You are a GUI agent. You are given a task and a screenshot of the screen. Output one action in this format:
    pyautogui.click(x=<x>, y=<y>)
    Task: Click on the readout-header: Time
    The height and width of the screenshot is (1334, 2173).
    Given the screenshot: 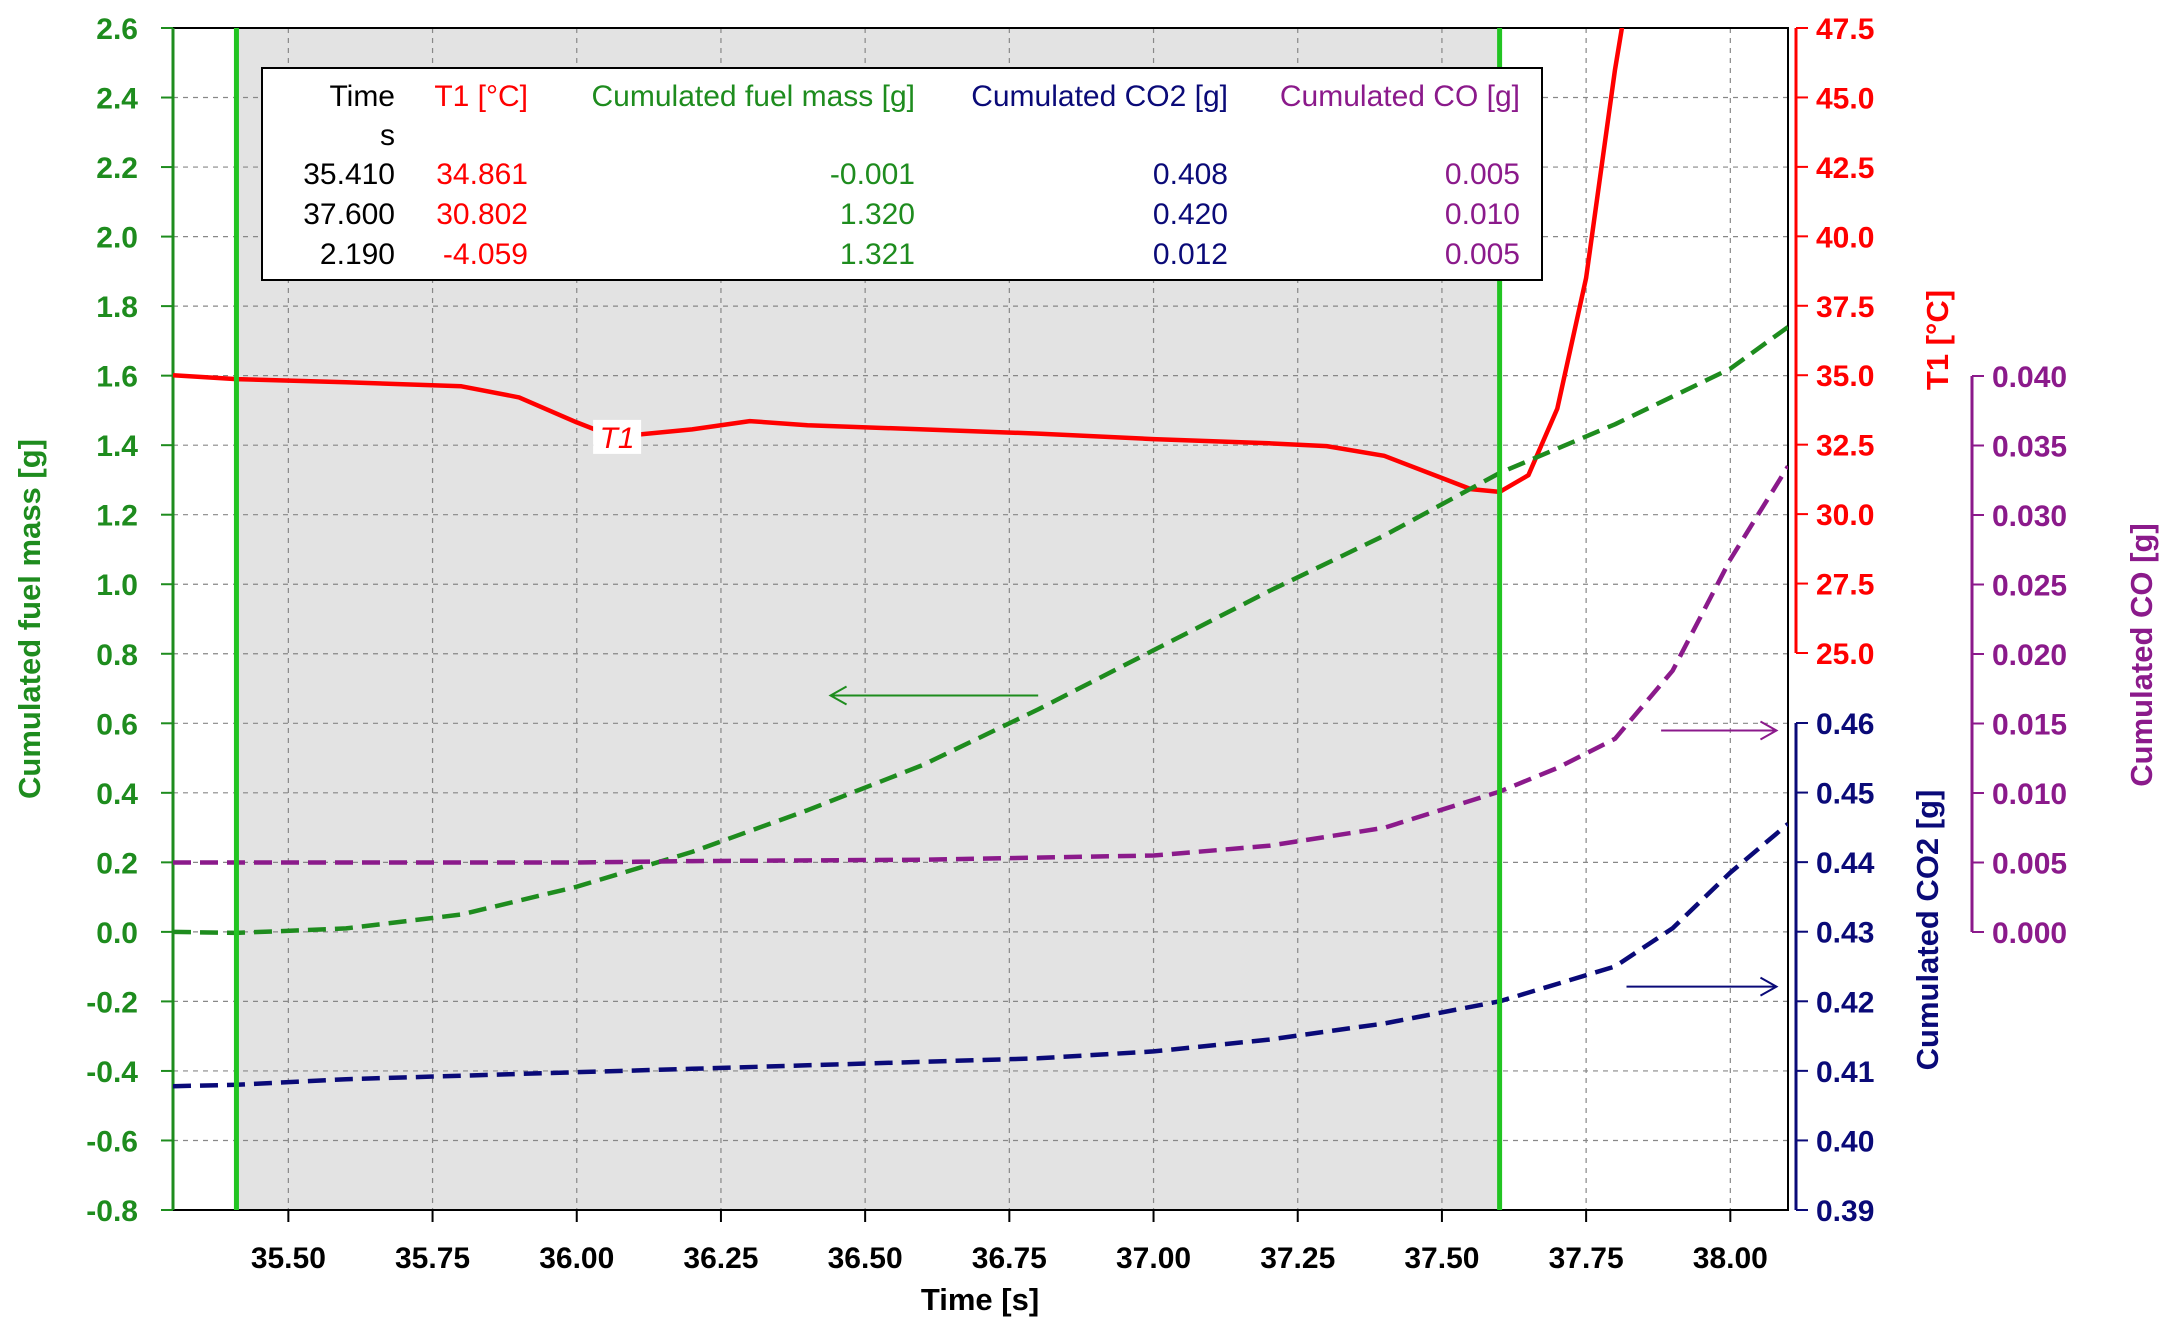 What is the action you would take?
    pyautogui.click(x=362, y=96)
    